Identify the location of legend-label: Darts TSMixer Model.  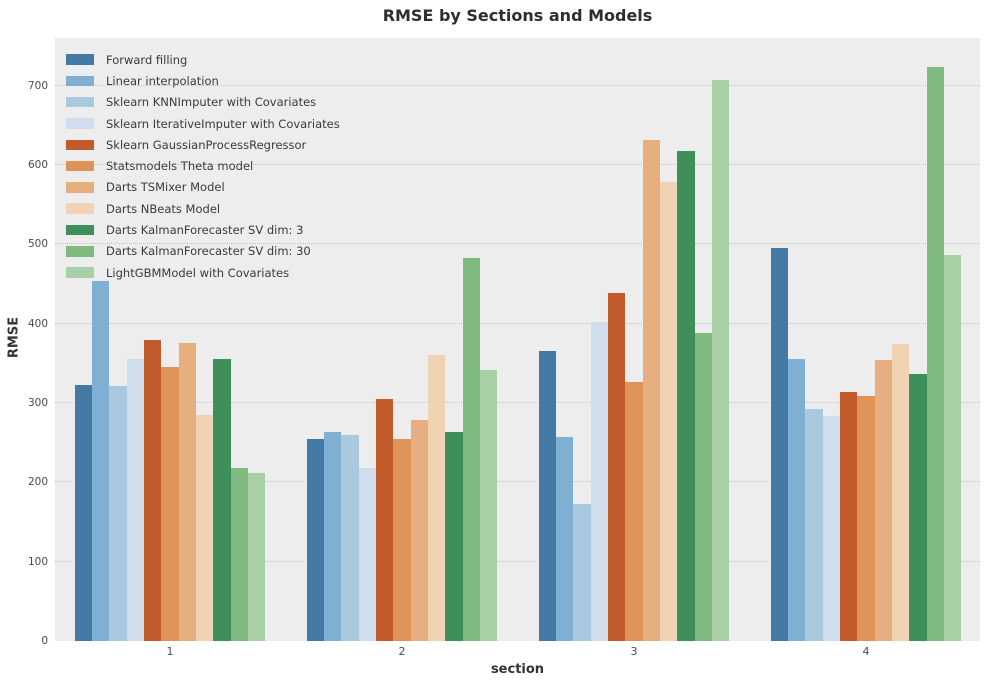
(165, 187).